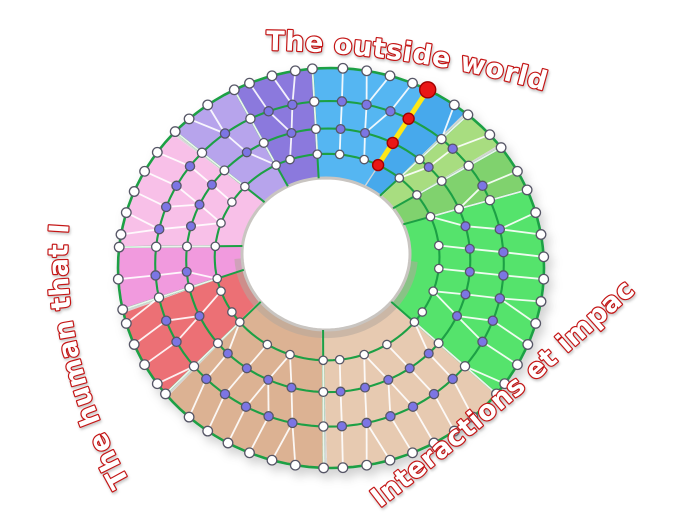  Describe the element at coordinates (181, 278) in the screenshot. I see `sector-pink-deep` at that location.